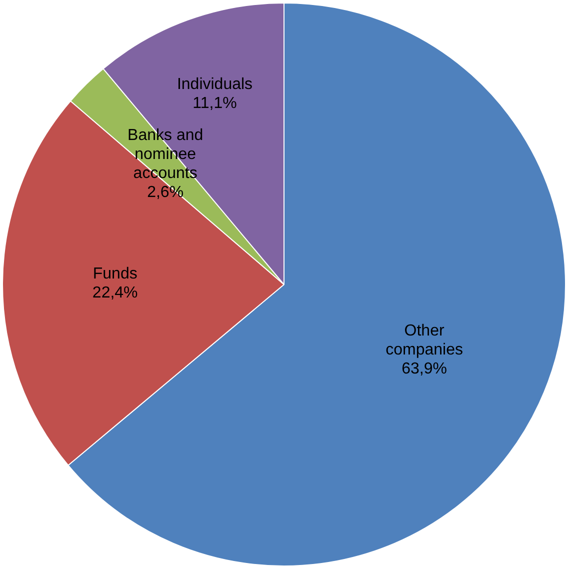 This screenshot has width=568, height=569. What do you see at coordinates (214, 84) in the screenshot?
I see `slice-label: Individuals` at bounding box center [214, 84].